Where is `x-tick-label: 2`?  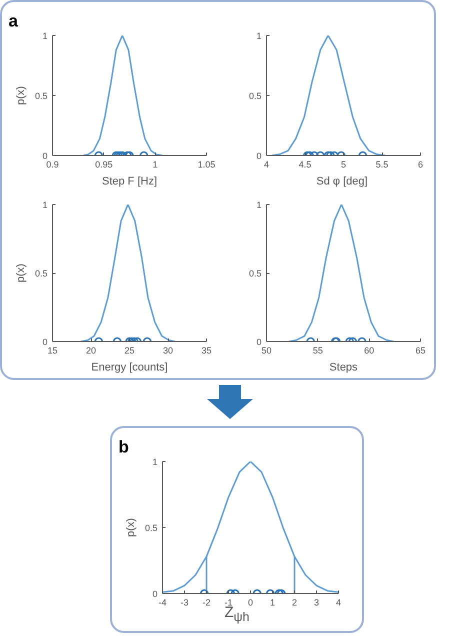 x-tick-label: 2 is located at coordinates (295, 603).